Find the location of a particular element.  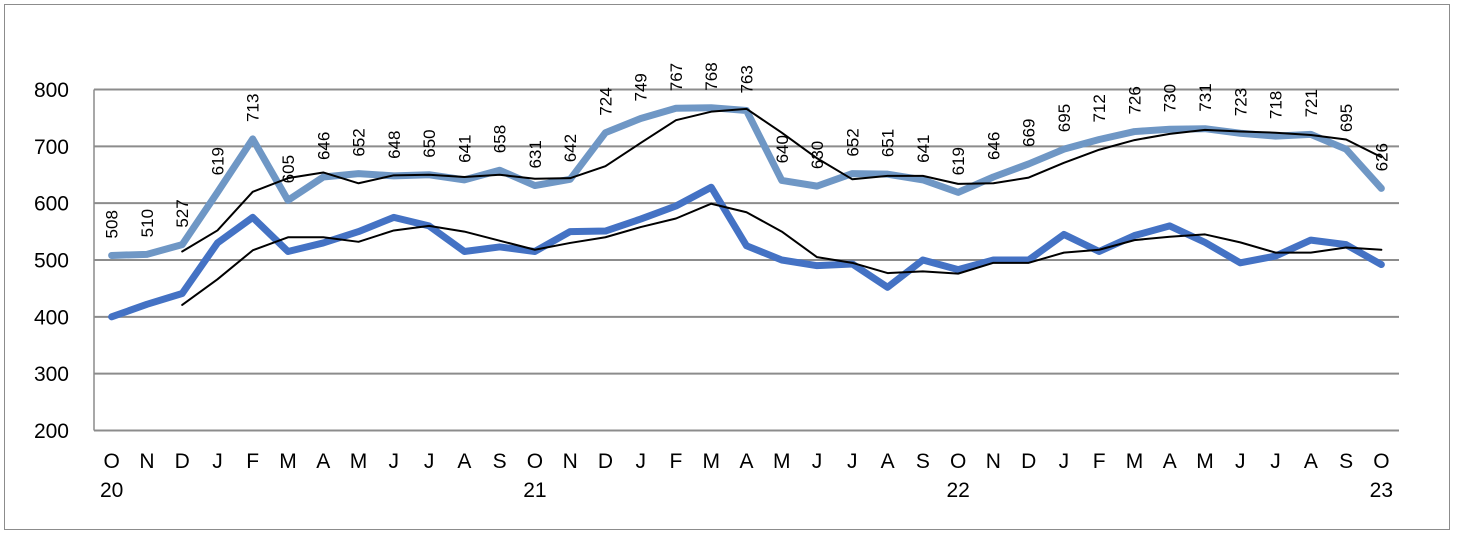

data-label: 718 is located at coordinates (1276, 105).